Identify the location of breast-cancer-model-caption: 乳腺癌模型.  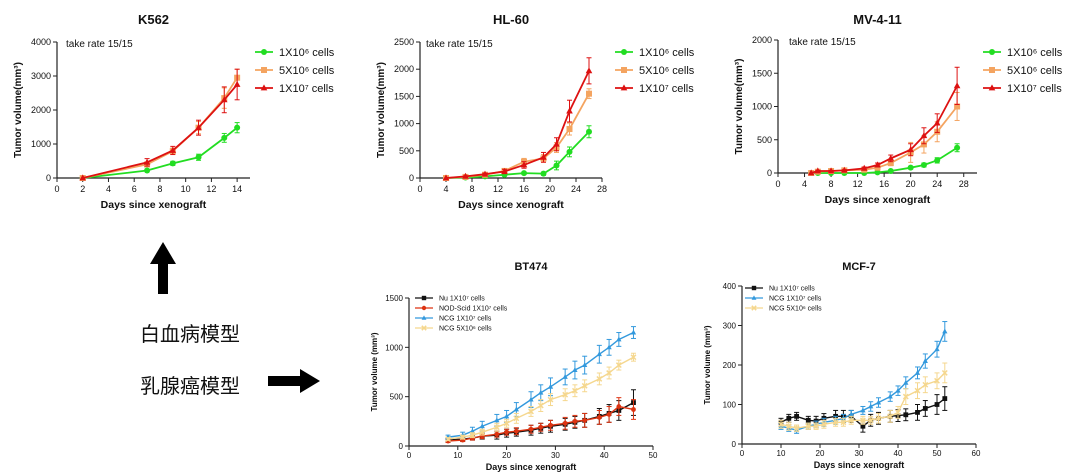
(190, 386).